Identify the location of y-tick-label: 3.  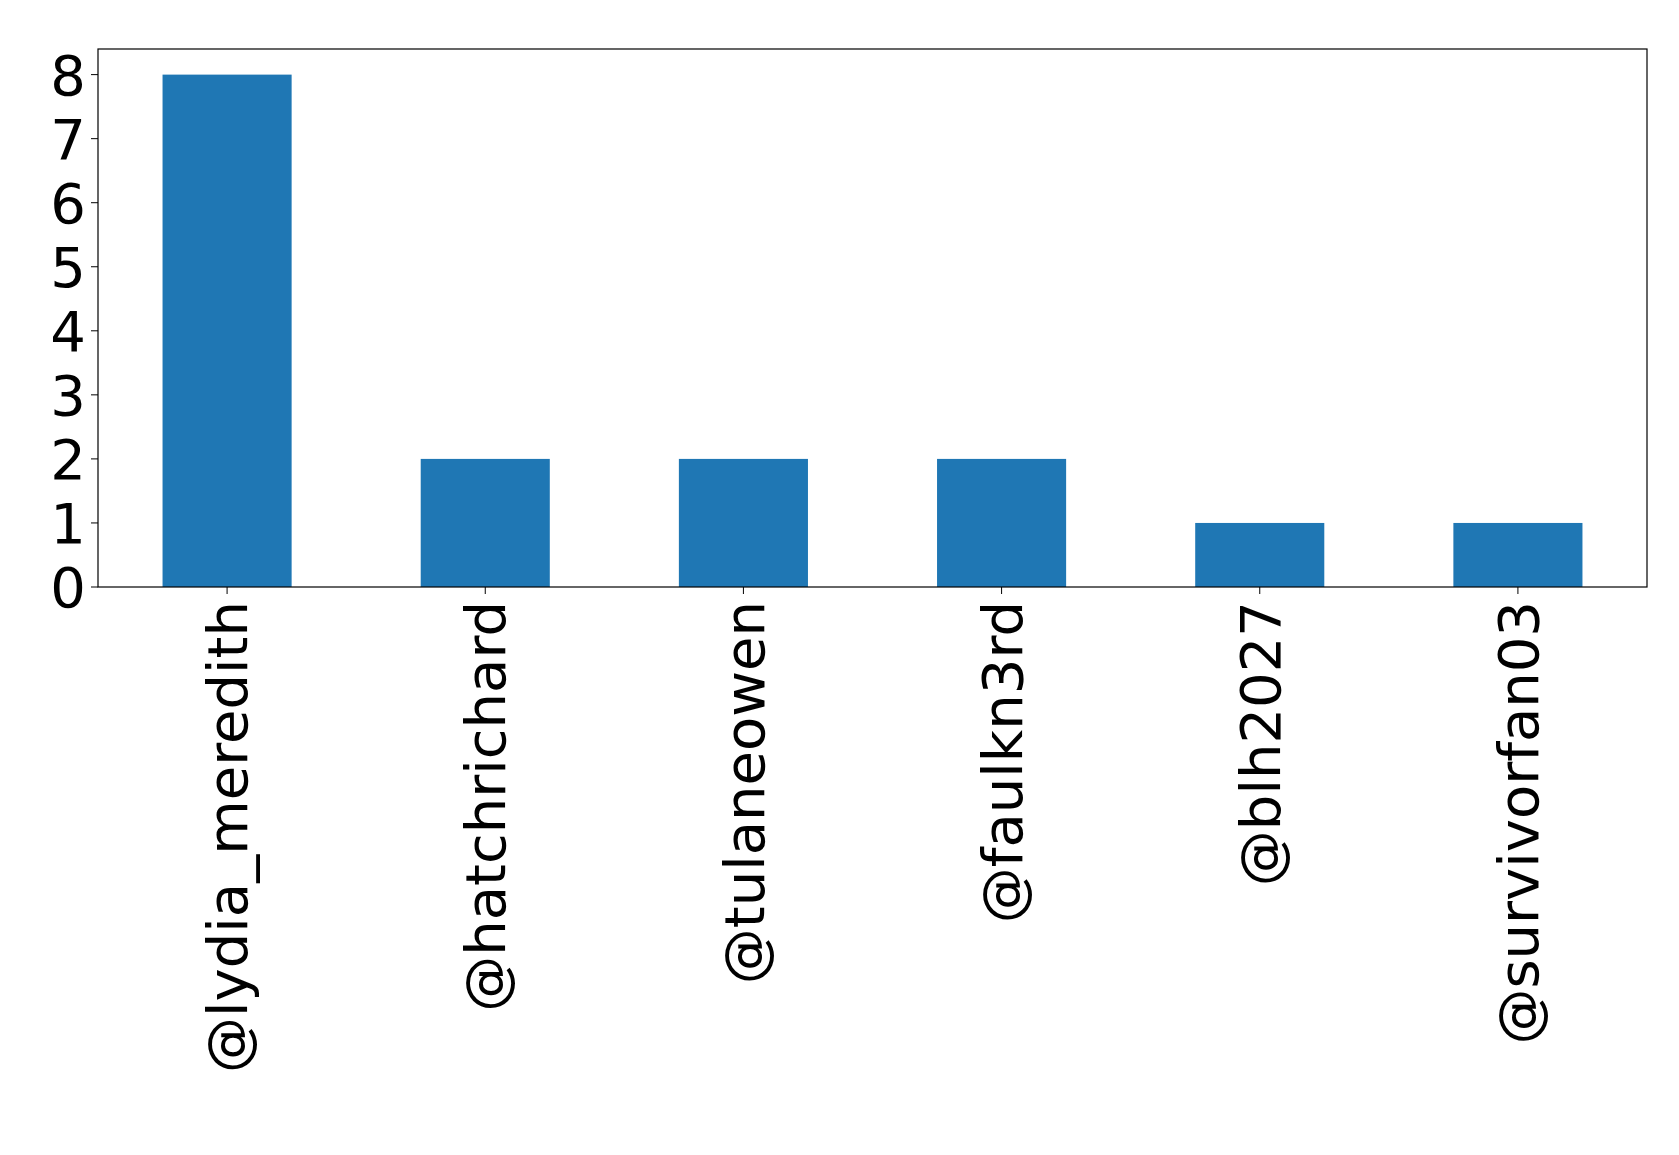
(68, 396).